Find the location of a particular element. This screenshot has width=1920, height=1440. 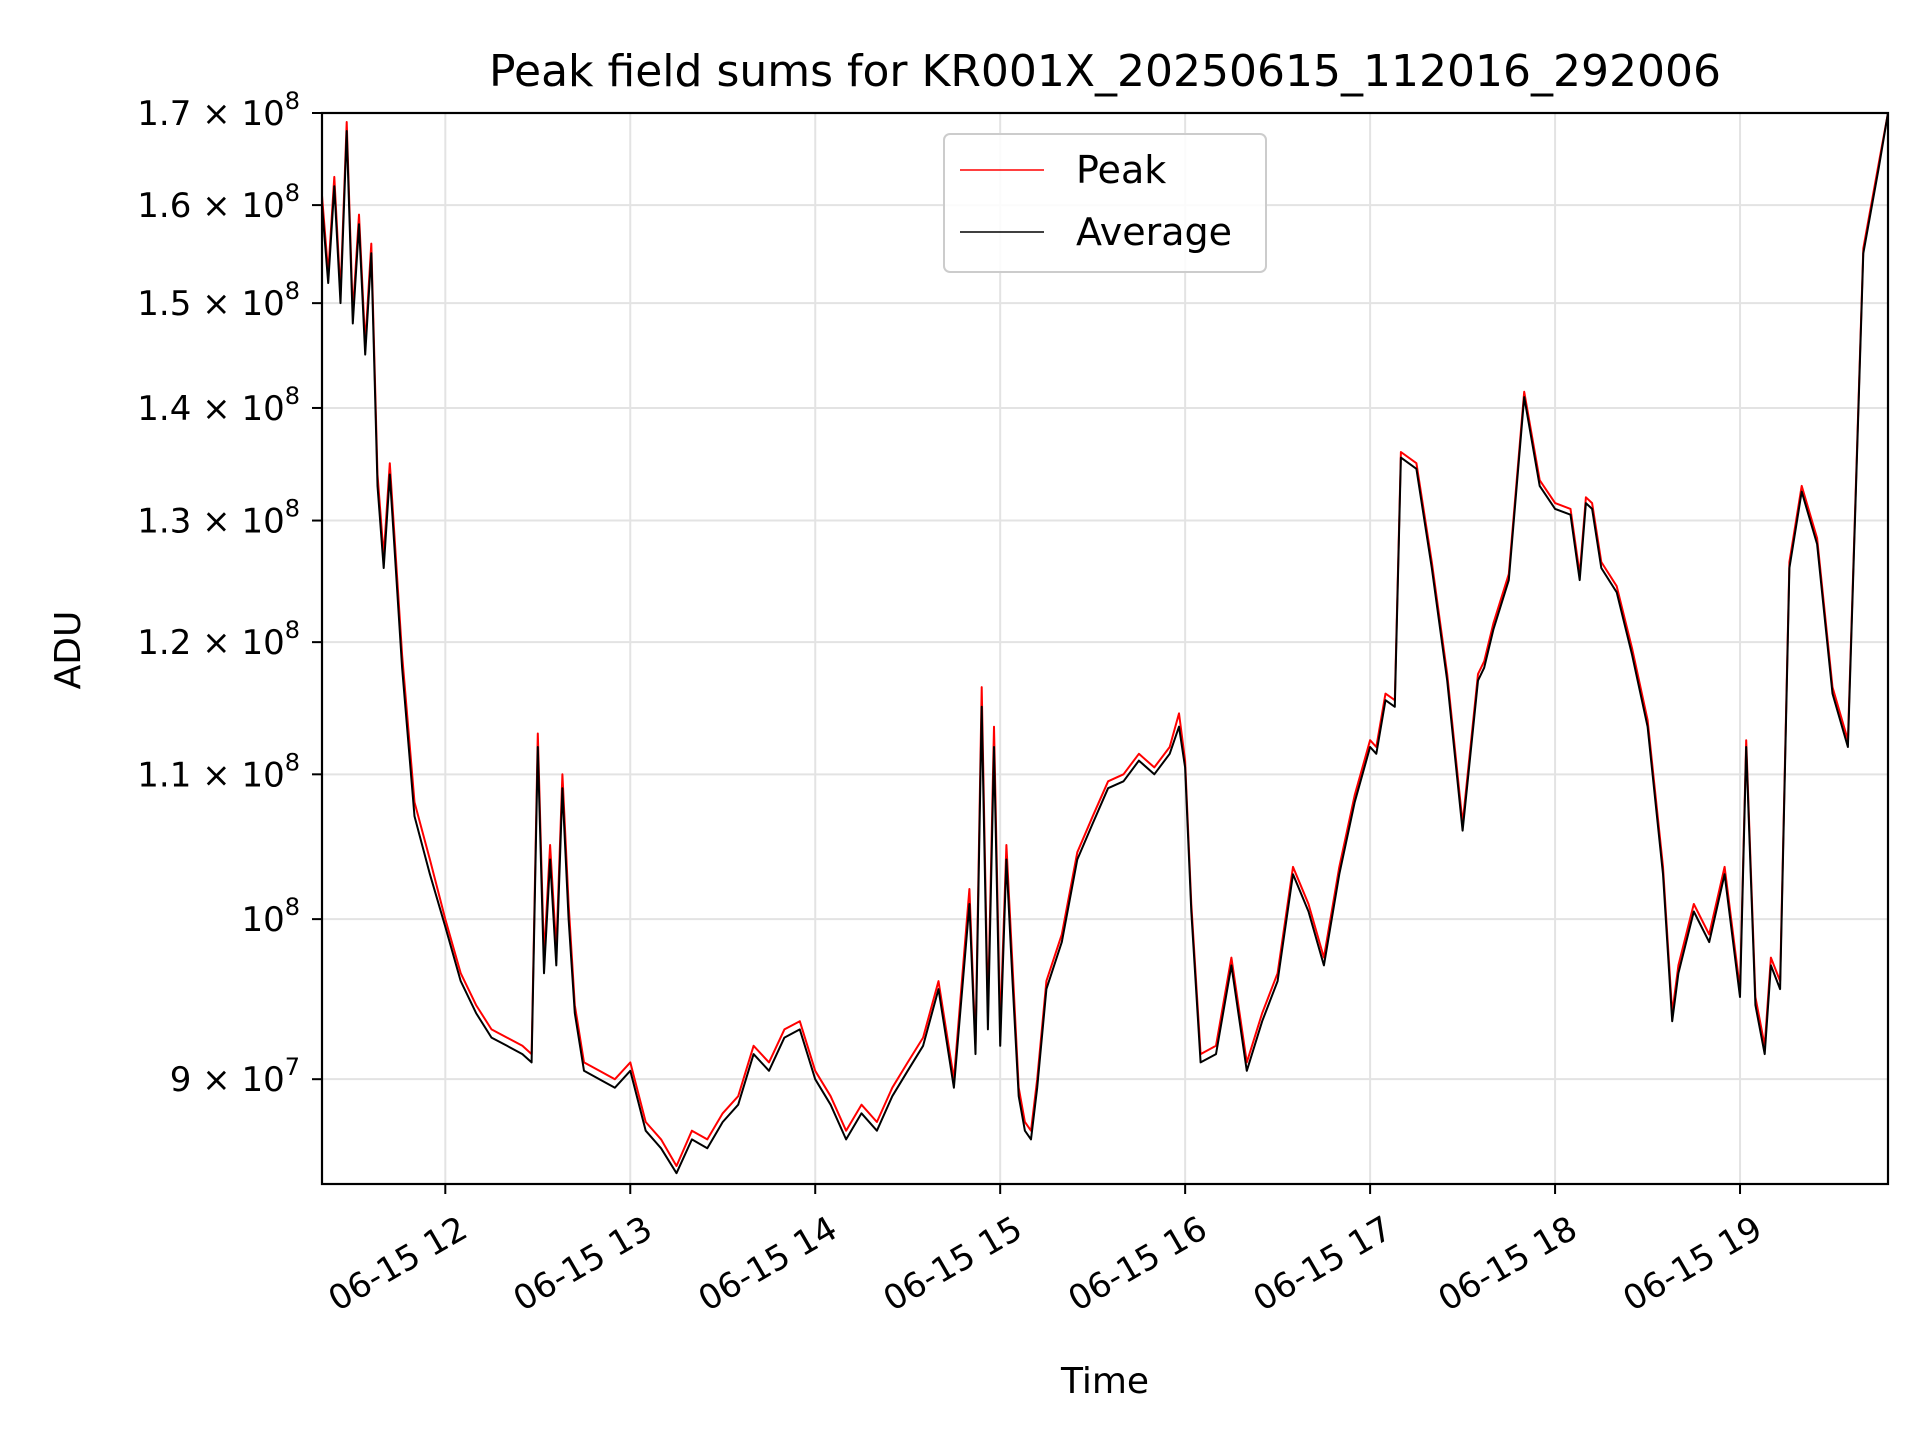

legend-label-peak: Peak is located at coordinates (1121, 170).